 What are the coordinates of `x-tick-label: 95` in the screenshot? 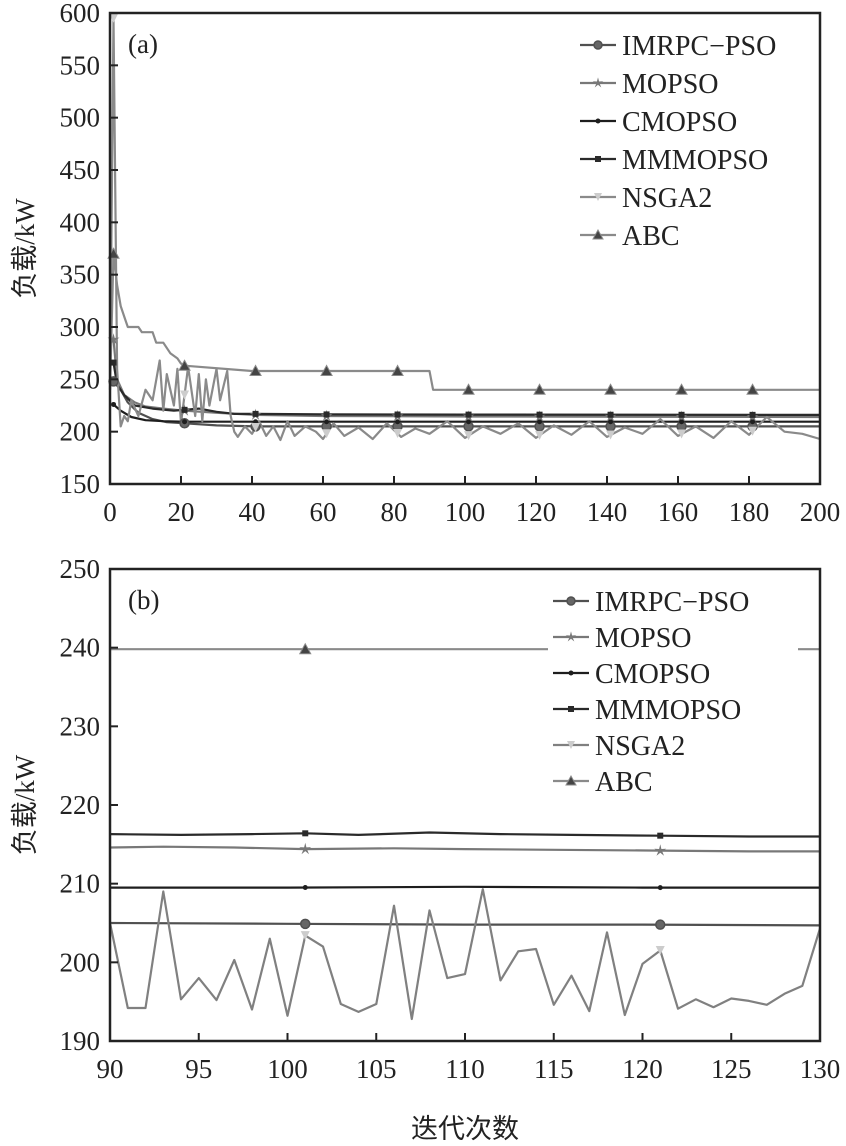 It's located at (198, 1069).